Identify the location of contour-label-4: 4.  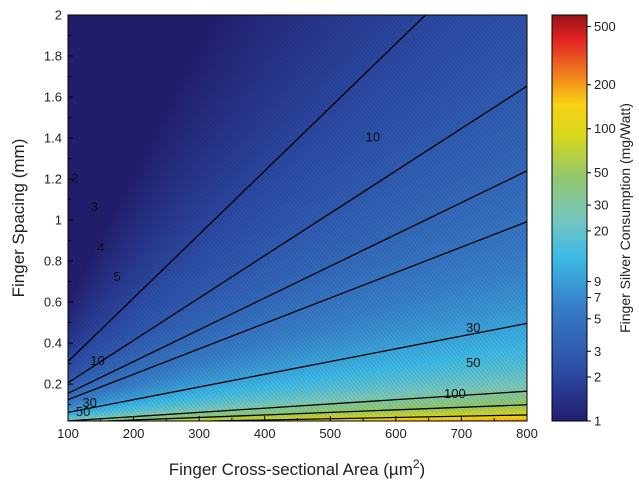
(100, 247).